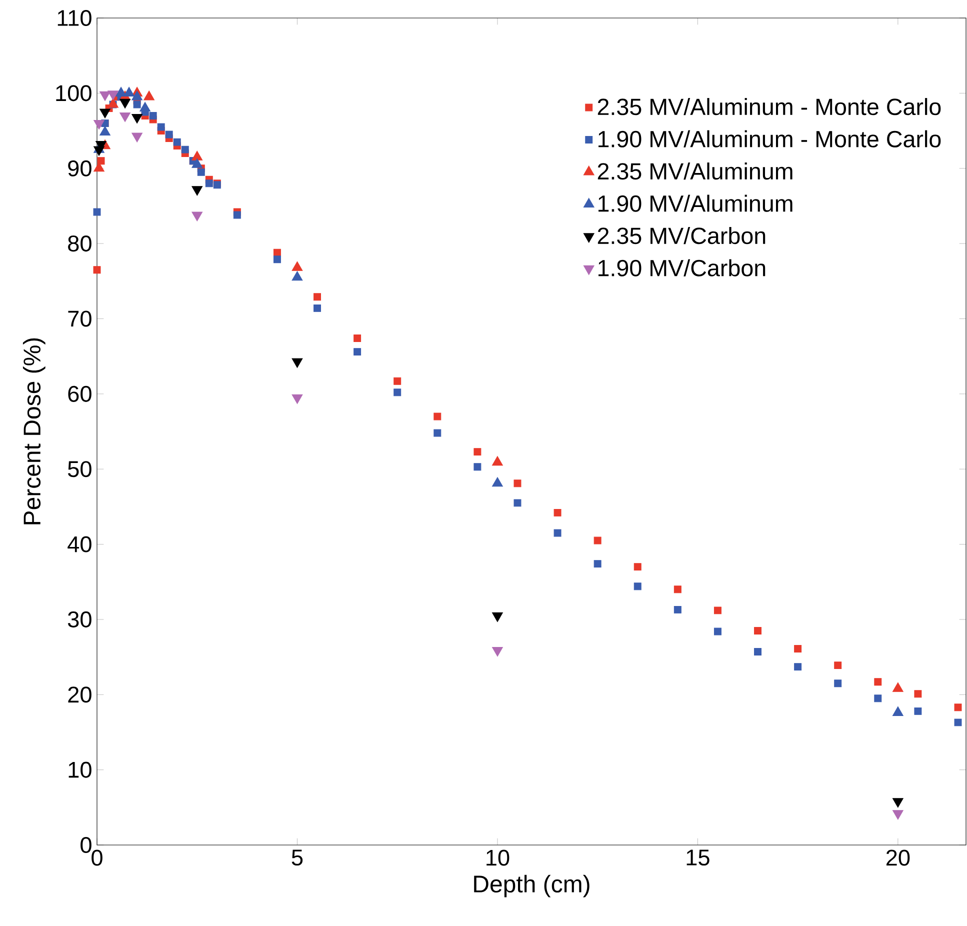 This screenshot has height=926, width=967. What do you see at coordinates (498, 858) in the screenshot?
I see `x-tick-label: 10` at bounding box center [498, 858].